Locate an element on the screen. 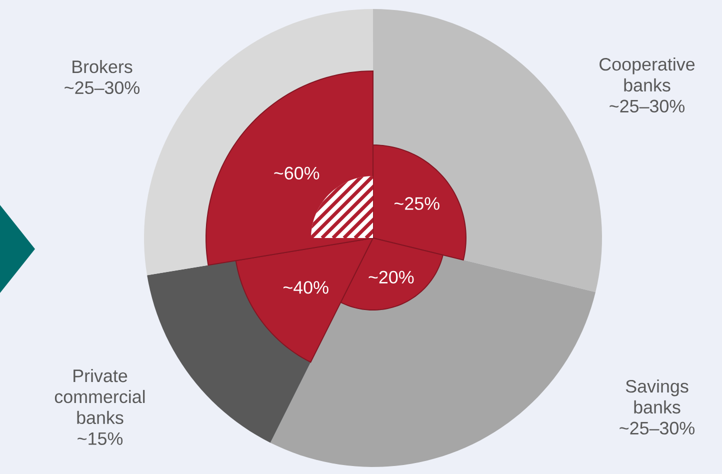  text: ~60% is located at coordinates (297, 173).